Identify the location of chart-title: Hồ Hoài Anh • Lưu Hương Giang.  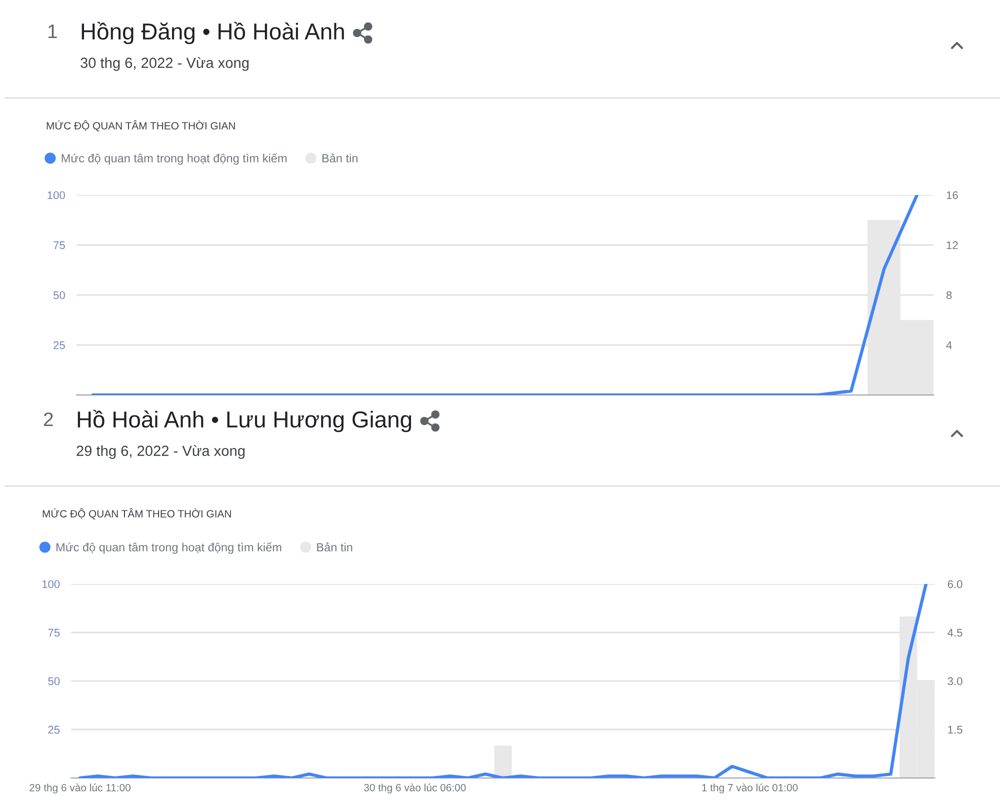
(245, 421).